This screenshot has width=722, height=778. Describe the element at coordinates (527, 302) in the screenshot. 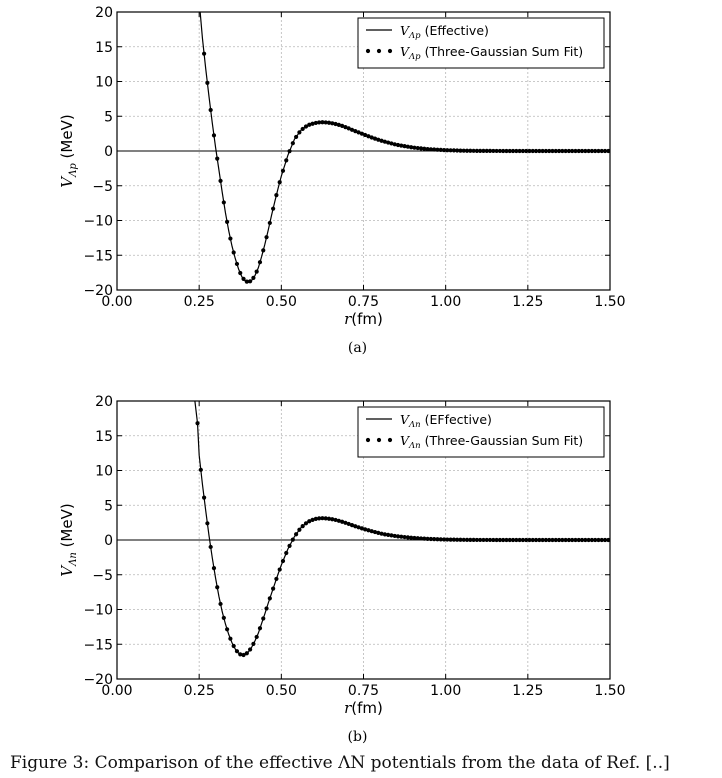

I see `x-tick-label: 1.25` at that location.